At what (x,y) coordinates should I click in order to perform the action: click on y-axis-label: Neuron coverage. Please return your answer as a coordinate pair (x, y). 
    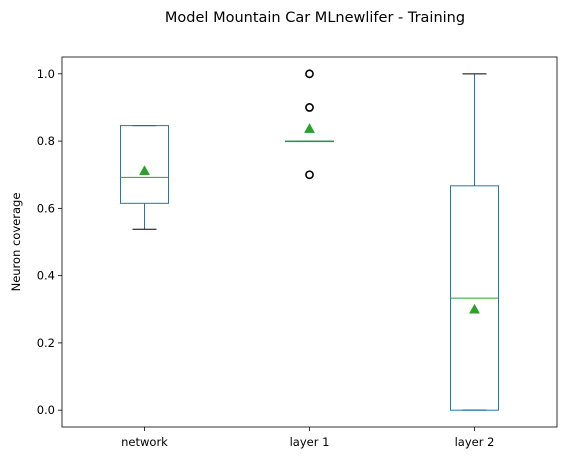
    Looking at the image, I should click on (16, 242).